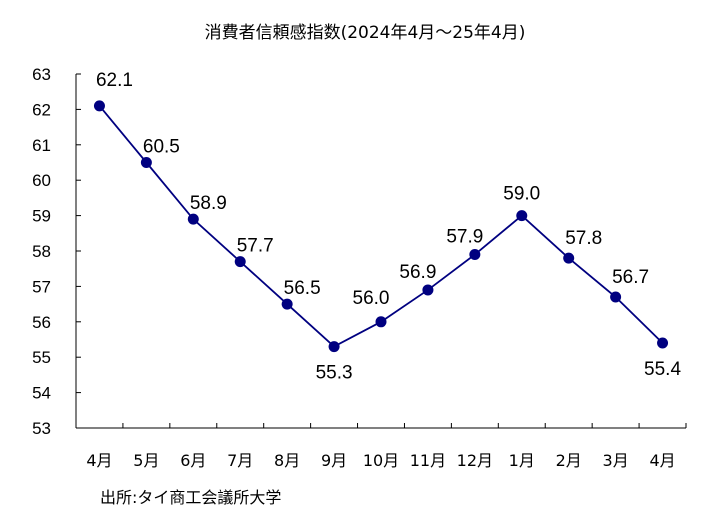 This screenshot has width=718, height=523. I want to click on x-tick-label: 11月, so click(428, 460).